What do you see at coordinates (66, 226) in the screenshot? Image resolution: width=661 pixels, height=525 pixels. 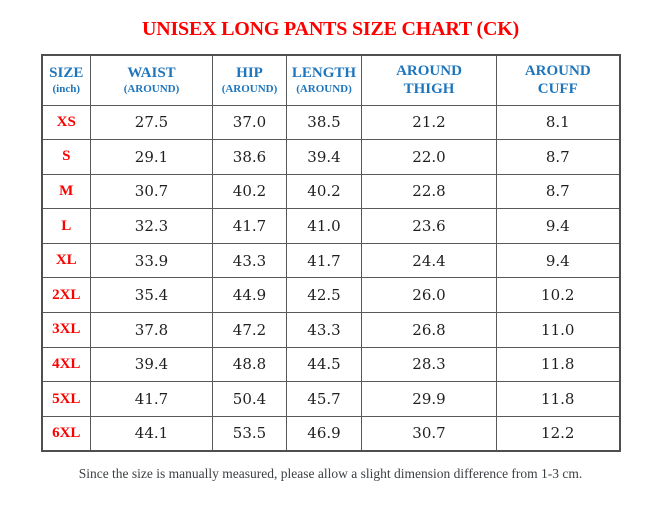 I see `size-label: L` at bounding box center [66, 226].